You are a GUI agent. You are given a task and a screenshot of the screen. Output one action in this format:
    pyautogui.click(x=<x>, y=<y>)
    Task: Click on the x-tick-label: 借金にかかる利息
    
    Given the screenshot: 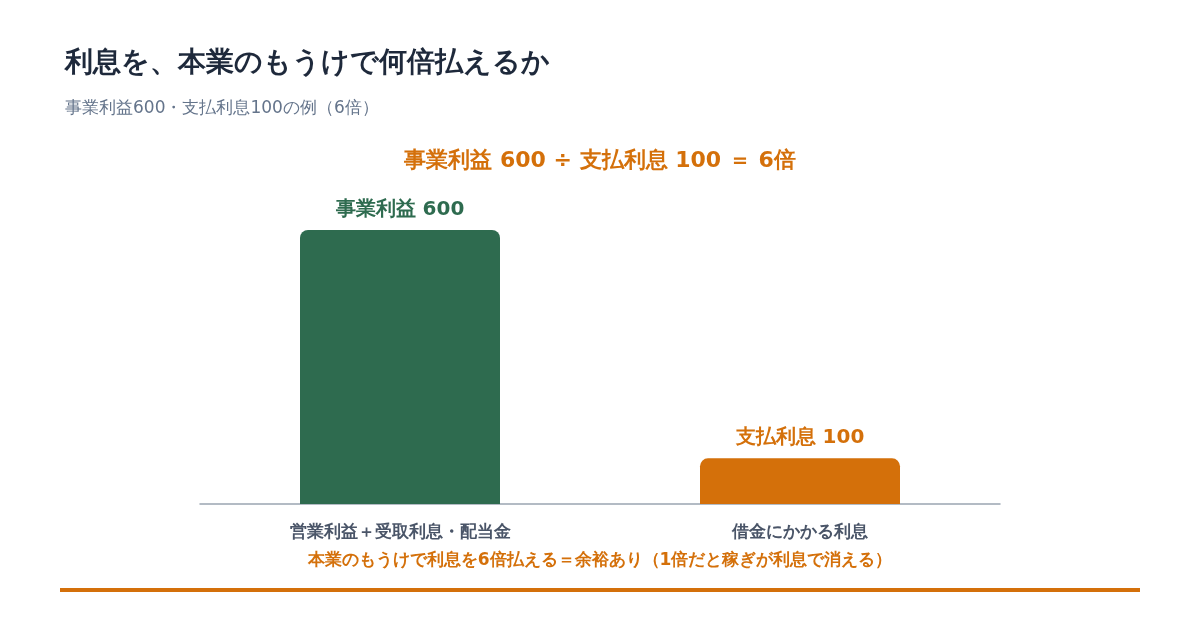 What is the action you would take?
    pyautogui.click(x=799, y=530)
    